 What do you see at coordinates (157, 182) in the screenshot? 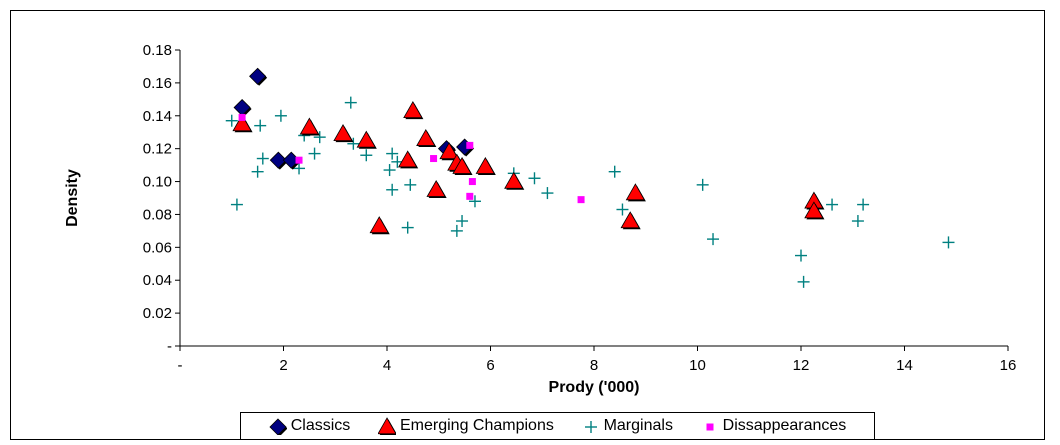
I see `y-tick-label: 0.10` at bounding box center [157, 182].